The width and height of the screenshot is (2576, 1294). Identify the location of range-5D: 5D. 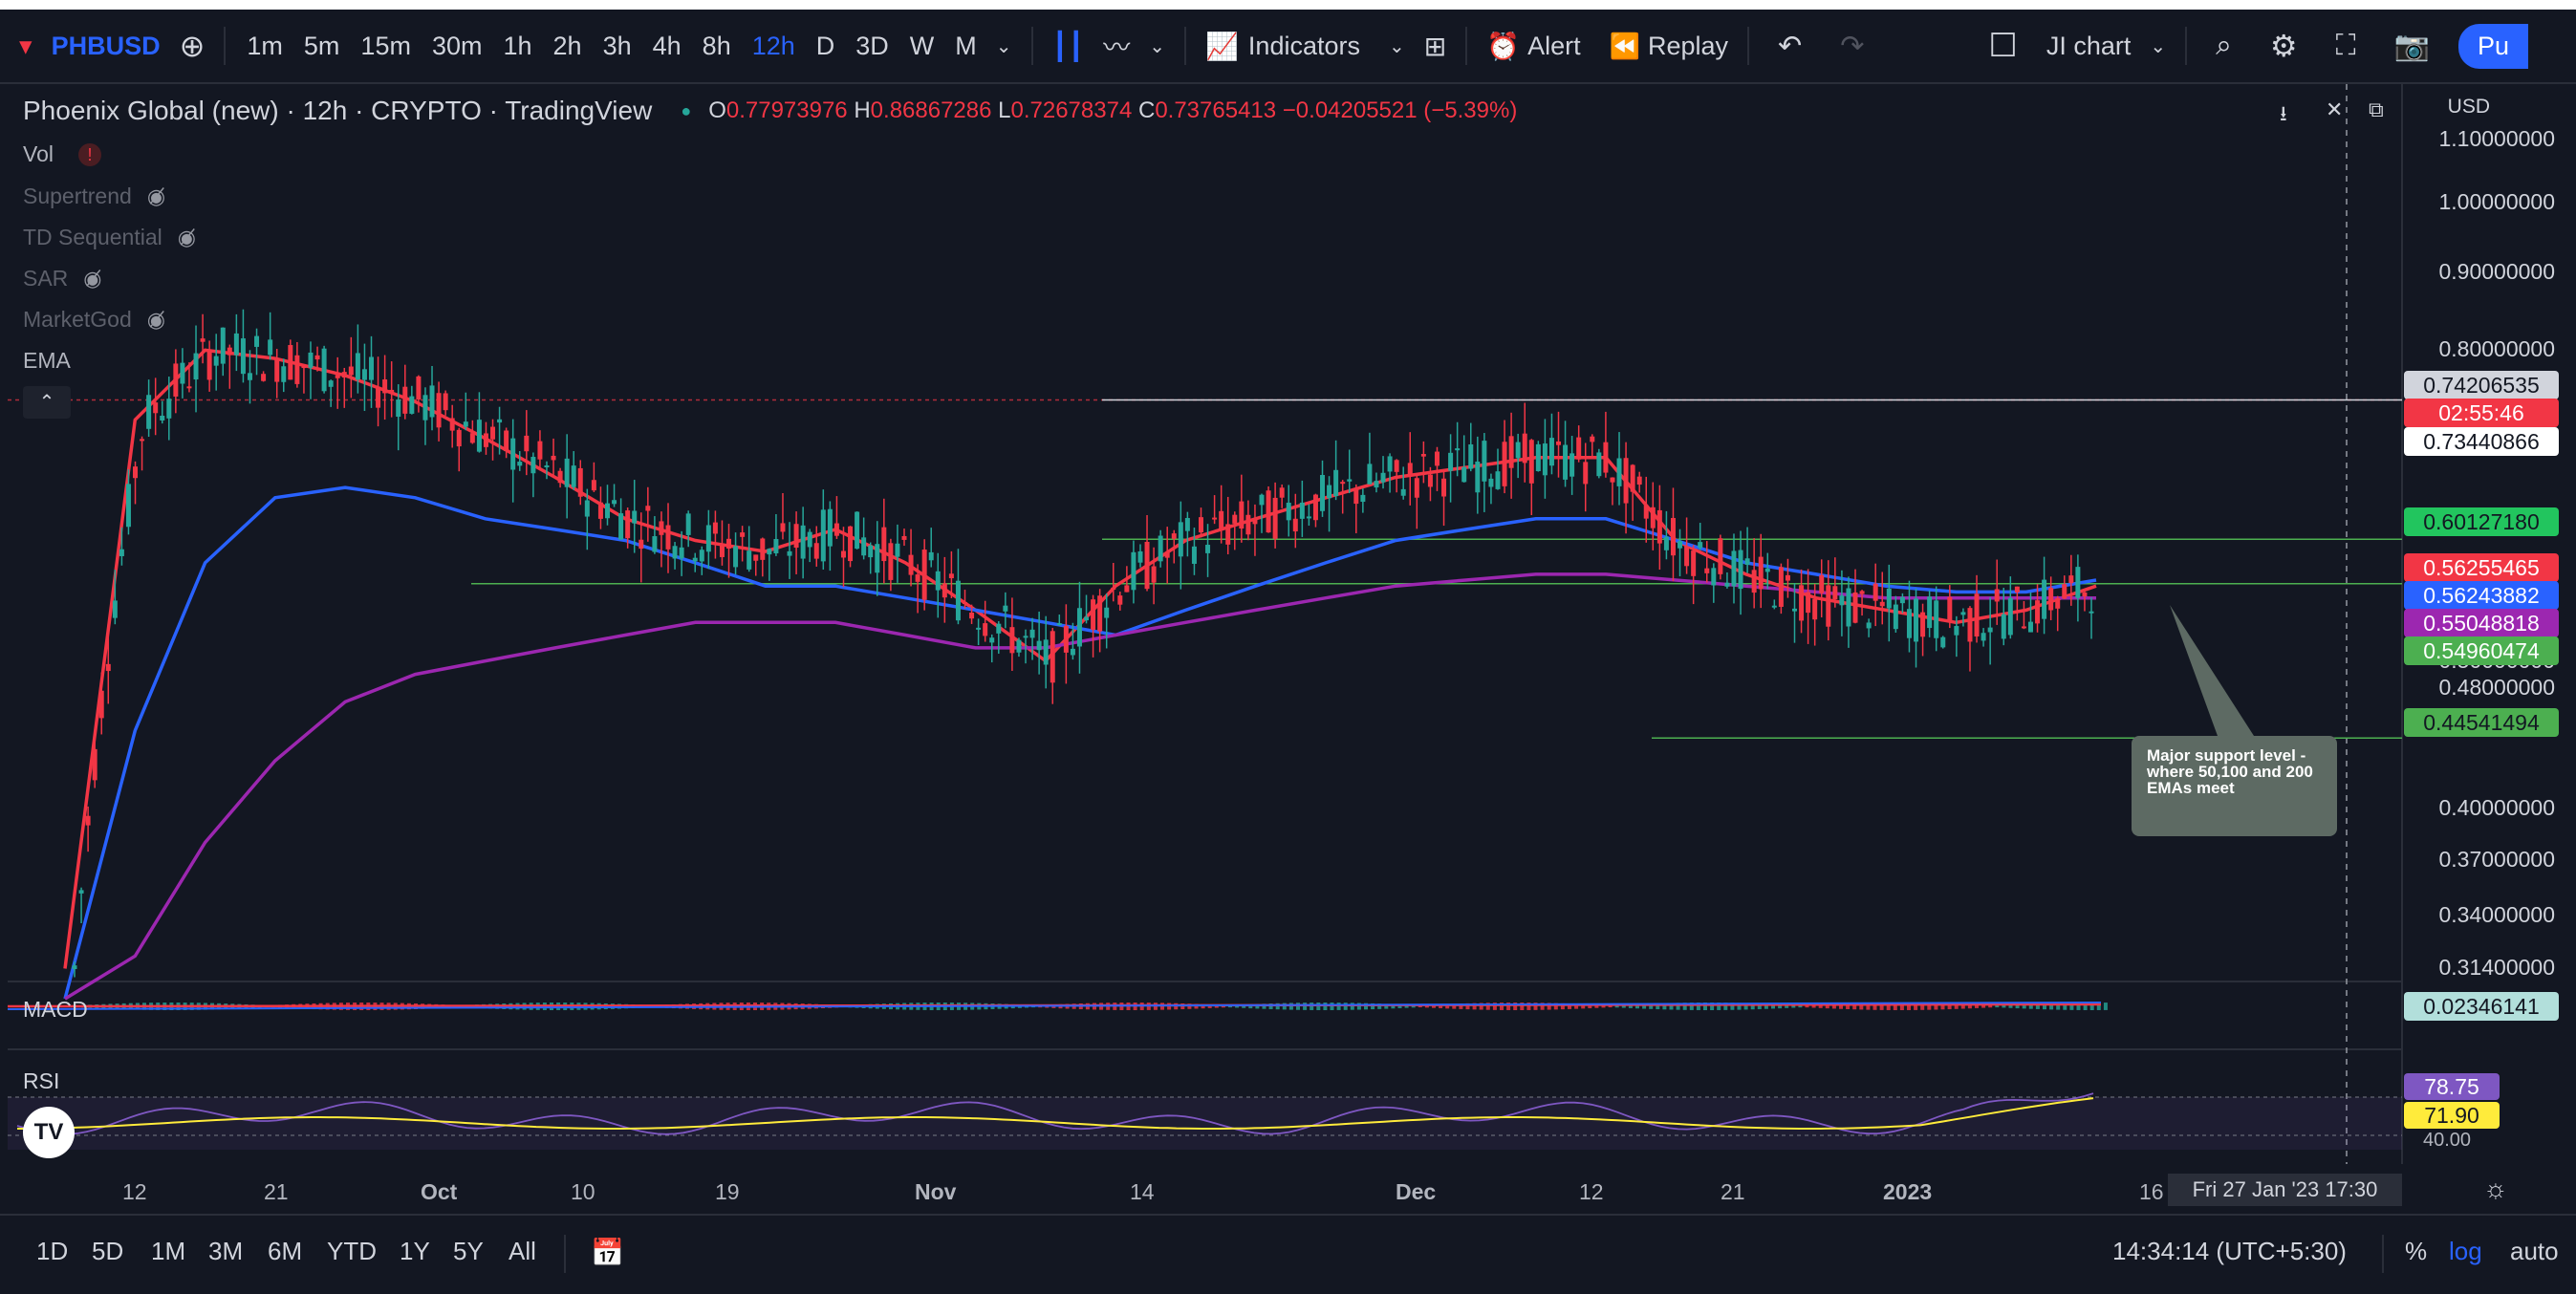
(108, 1251).